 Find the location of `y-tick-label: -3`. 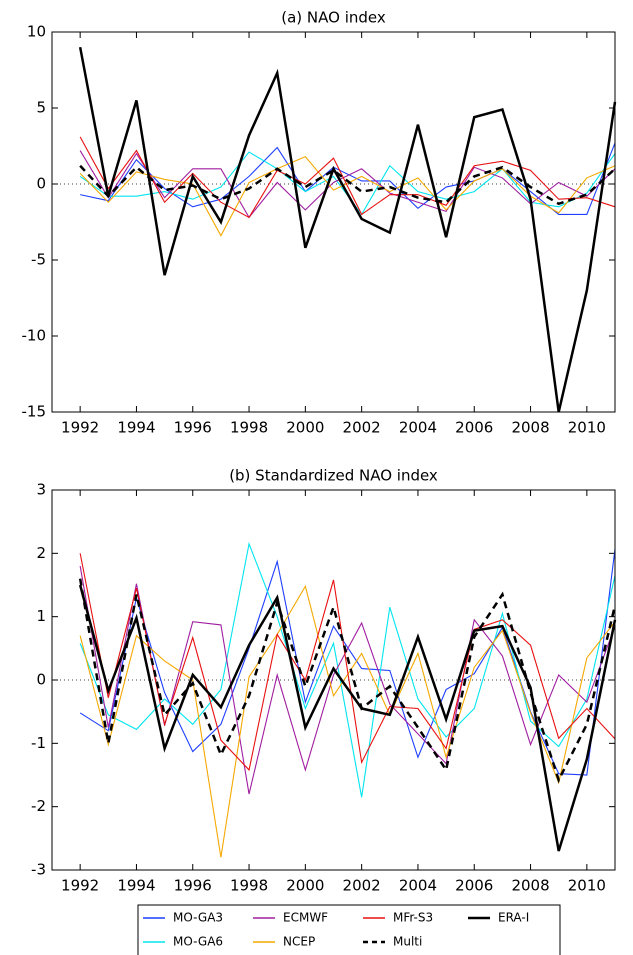

y-tick-label: -3 is located at coordinates (38, 870).